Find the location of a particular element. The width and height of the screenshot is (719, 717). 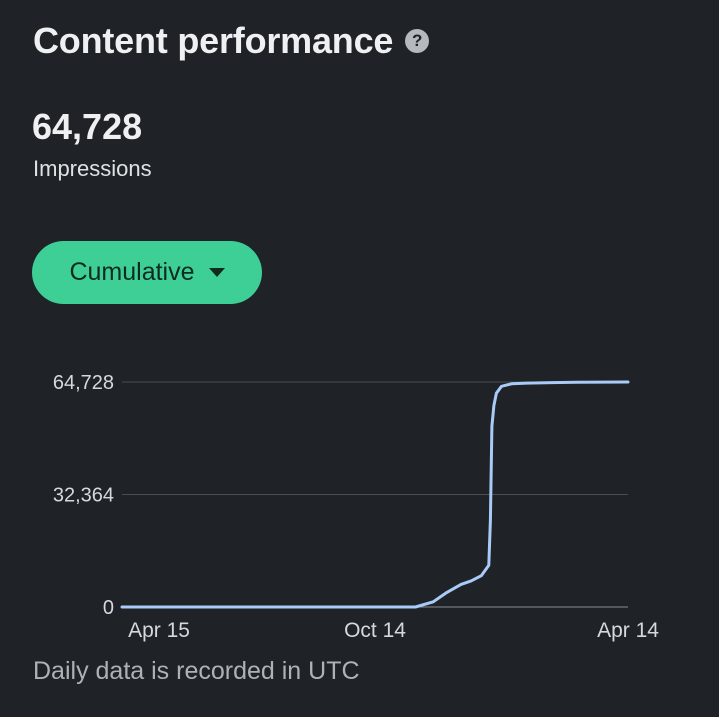

header: Content performance ? is located at coordinates (231, 41).